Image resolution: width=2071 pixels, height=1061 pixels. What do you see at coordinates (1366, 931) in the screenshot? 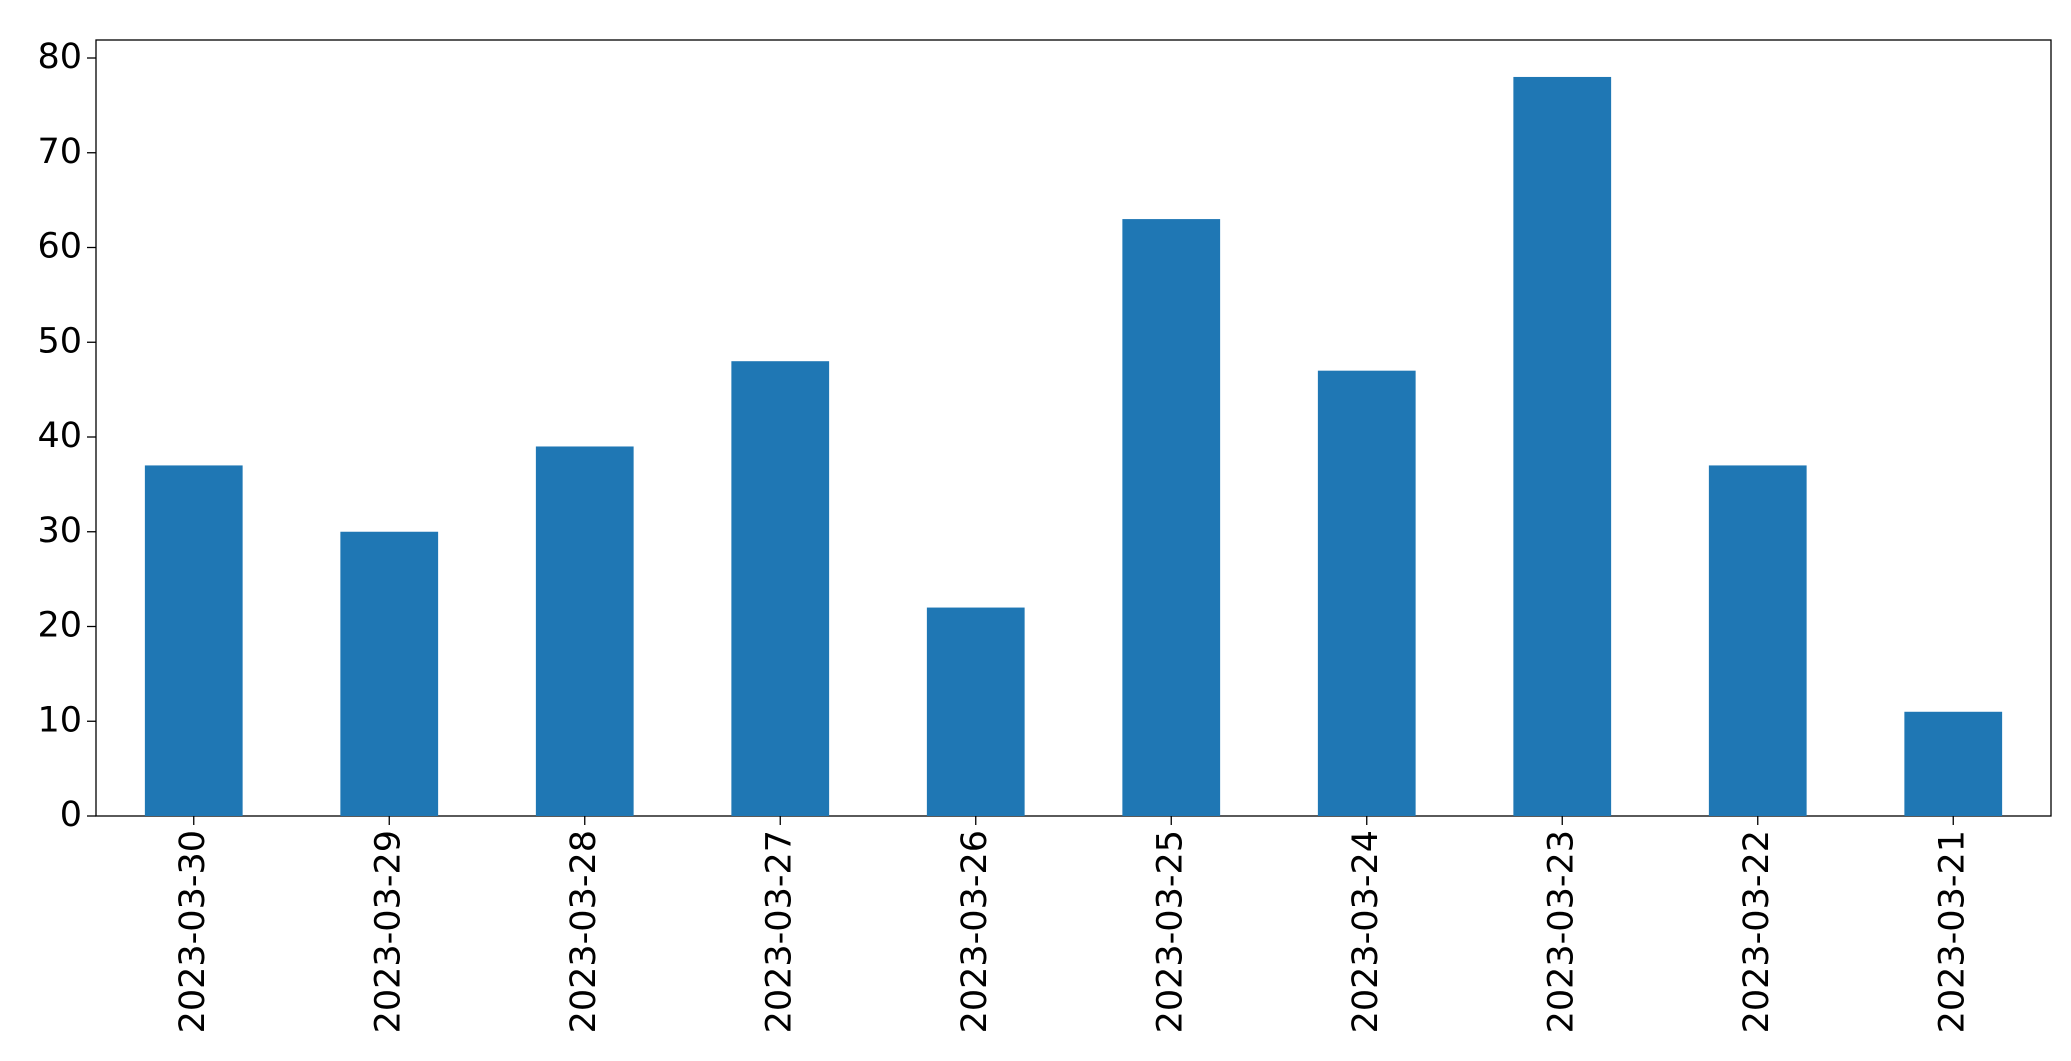
I see `x-tick-label: 2023-03-24` at bounding box center [1366, 931].